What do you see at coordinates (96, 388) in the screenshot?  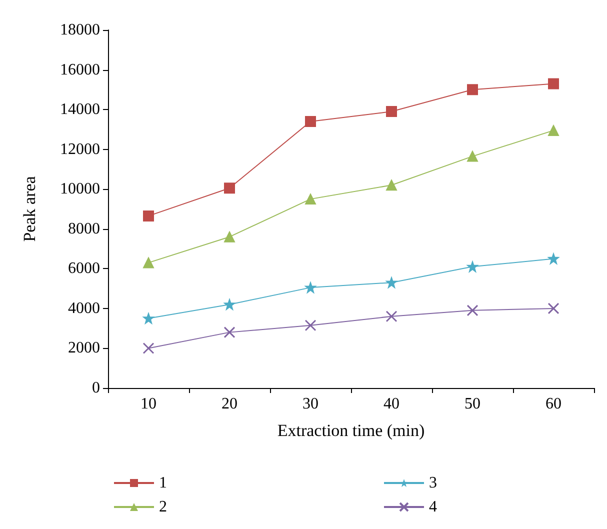 I see `y-tick-label: 0` at bounding box center [96, 388].